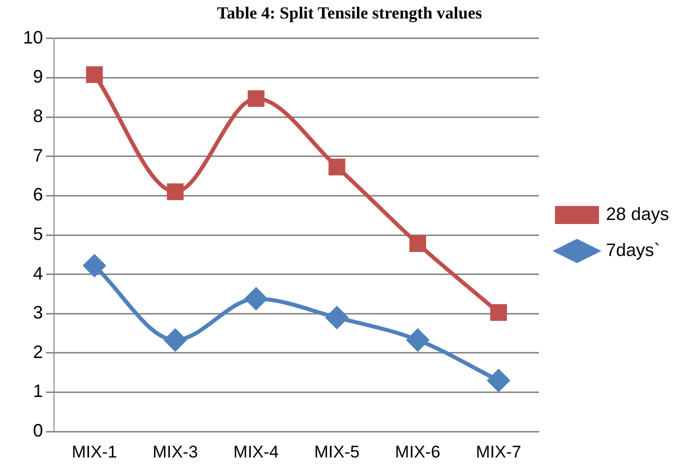 This screenshot has width=689, height=476. What do you see at coordinates (499, 452) in the screenshot?
I see `x-tick-label: MIX-7` at bounding box center [499, 452].